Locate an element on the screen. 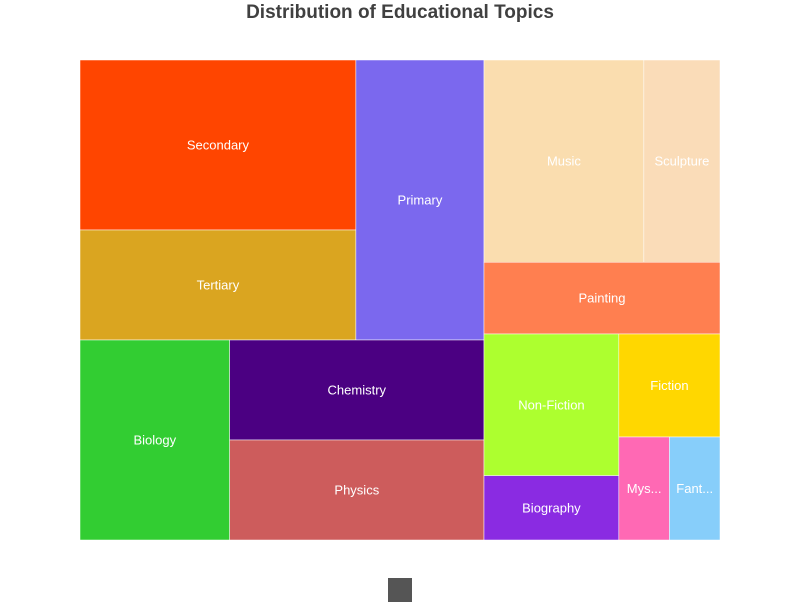  treemap-cell-fiction is located at coordinates (669, 385).